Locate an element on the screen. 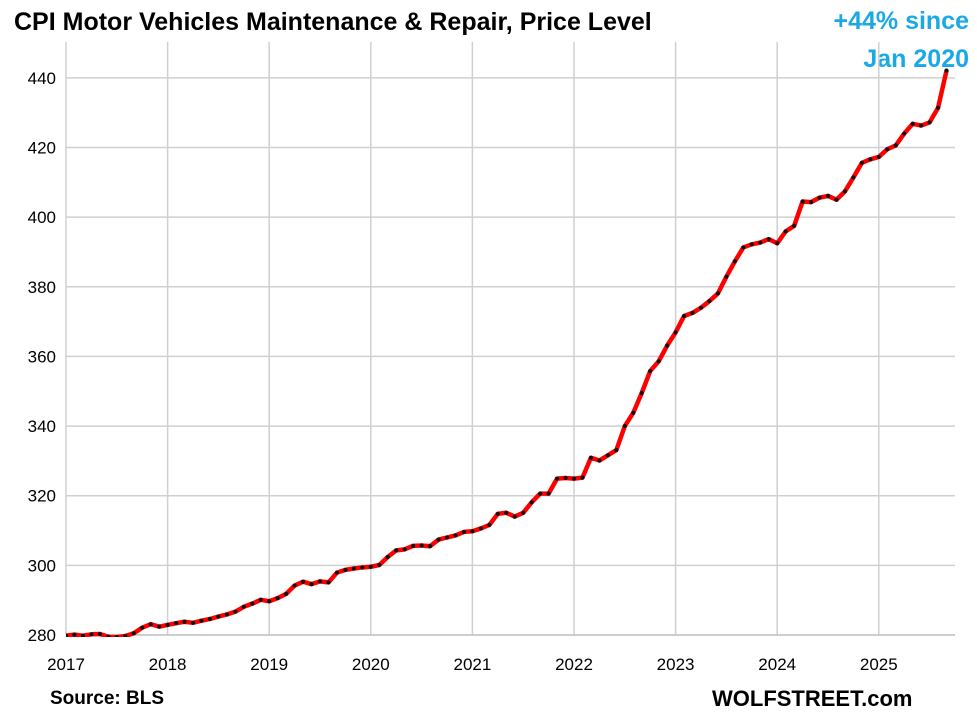 The width and height of the screenshot is (977, 719). x-tick-label: 2019 is located at coordinates (269, 664).